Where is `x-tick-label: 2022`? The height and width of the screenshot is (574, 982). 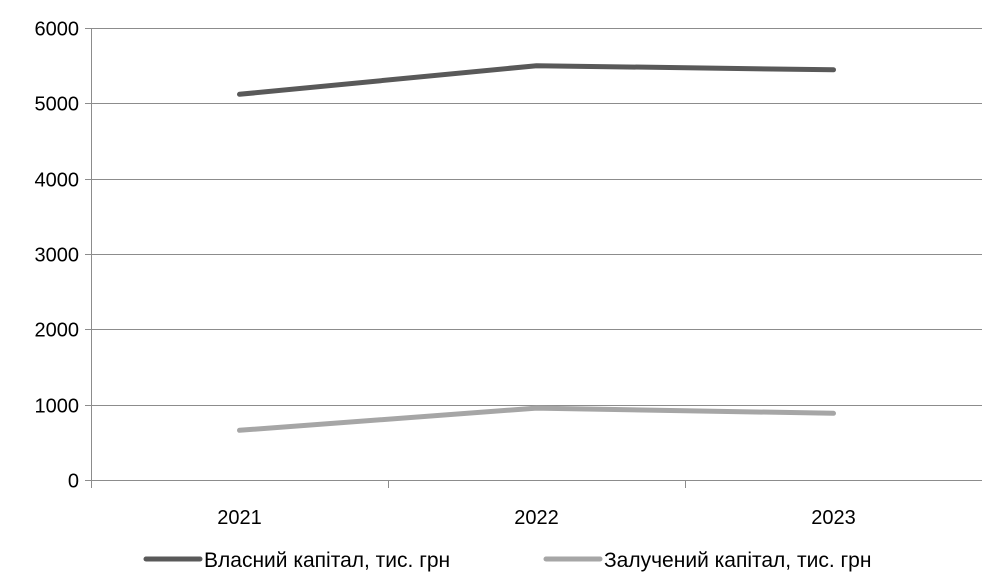
x-tick-label: 2022 is located at coordinates (536, 518).